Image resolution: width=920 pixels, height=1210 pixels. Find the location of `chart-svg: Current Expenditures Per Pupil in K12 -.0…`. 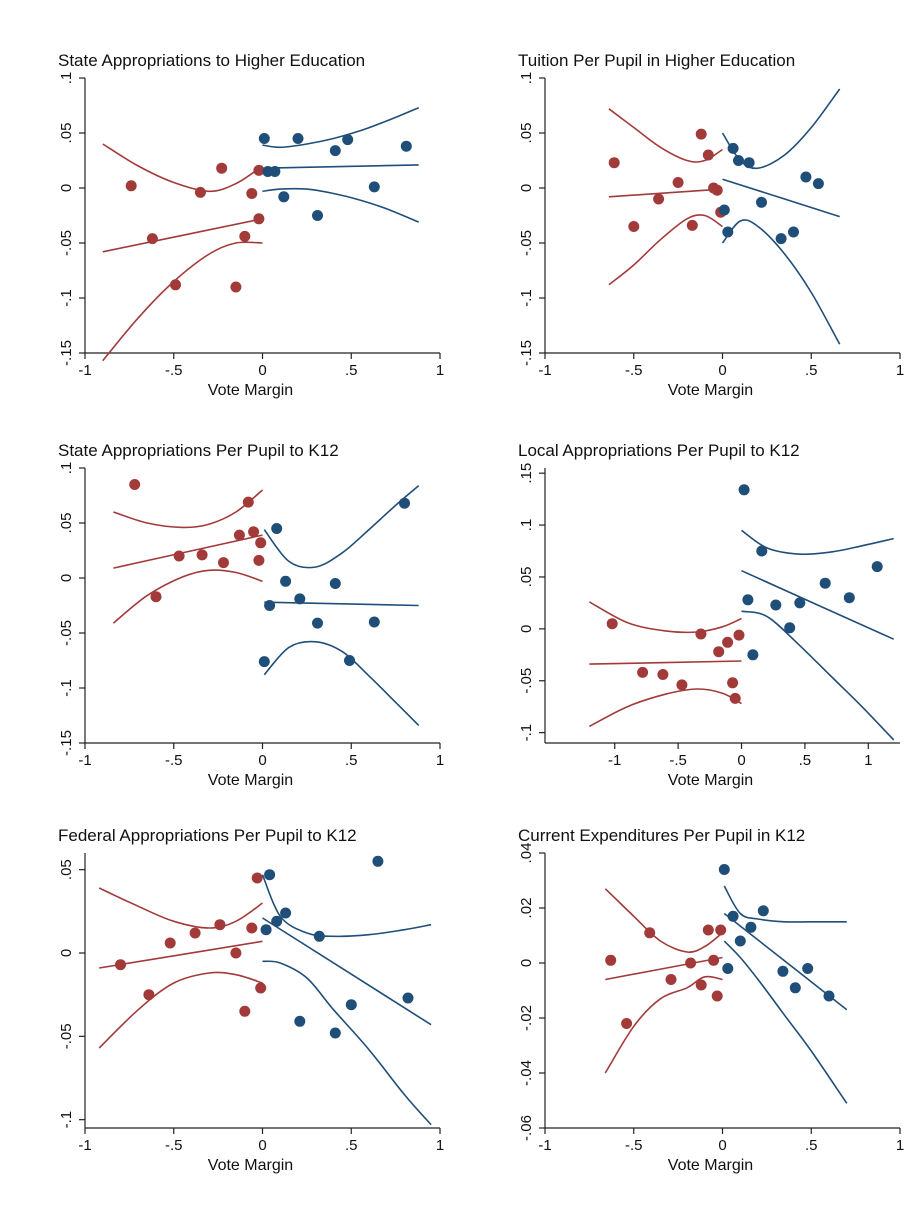

chart-svg: Current Expenditures Per Pupil in K12 -.0… is located at coordinates (711, 1000).